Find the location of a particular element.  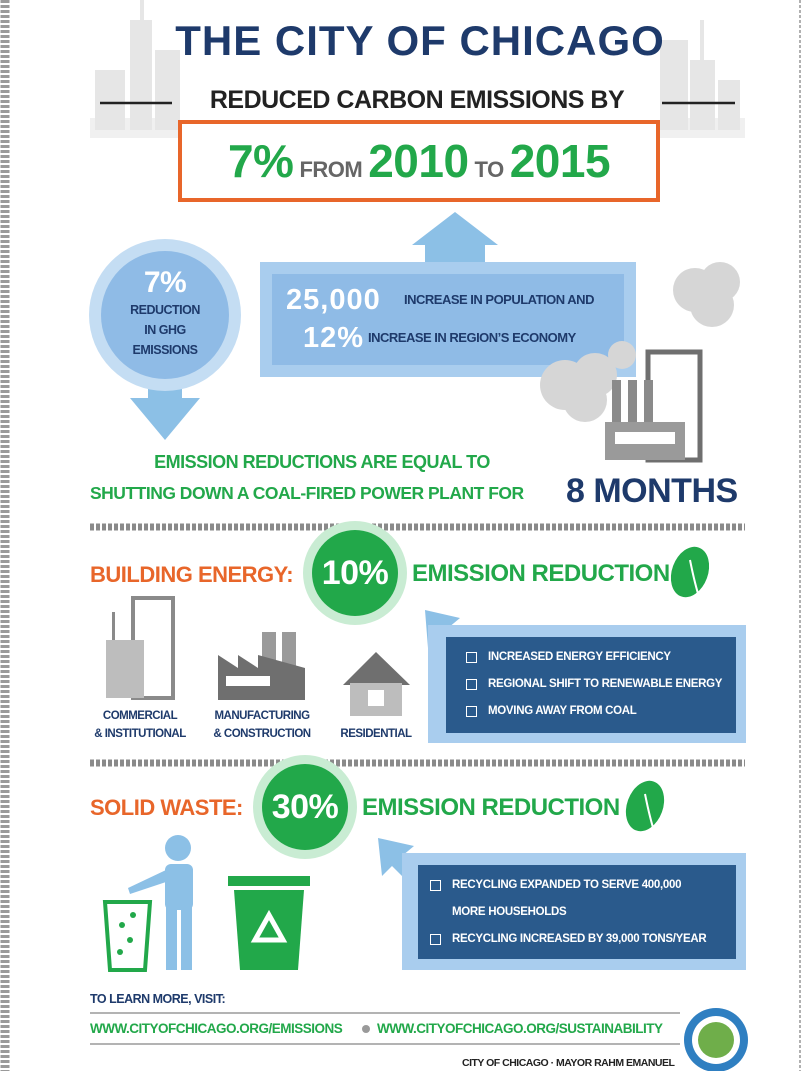

headline-start-year: 2010 is located at coordinates (418, 161).